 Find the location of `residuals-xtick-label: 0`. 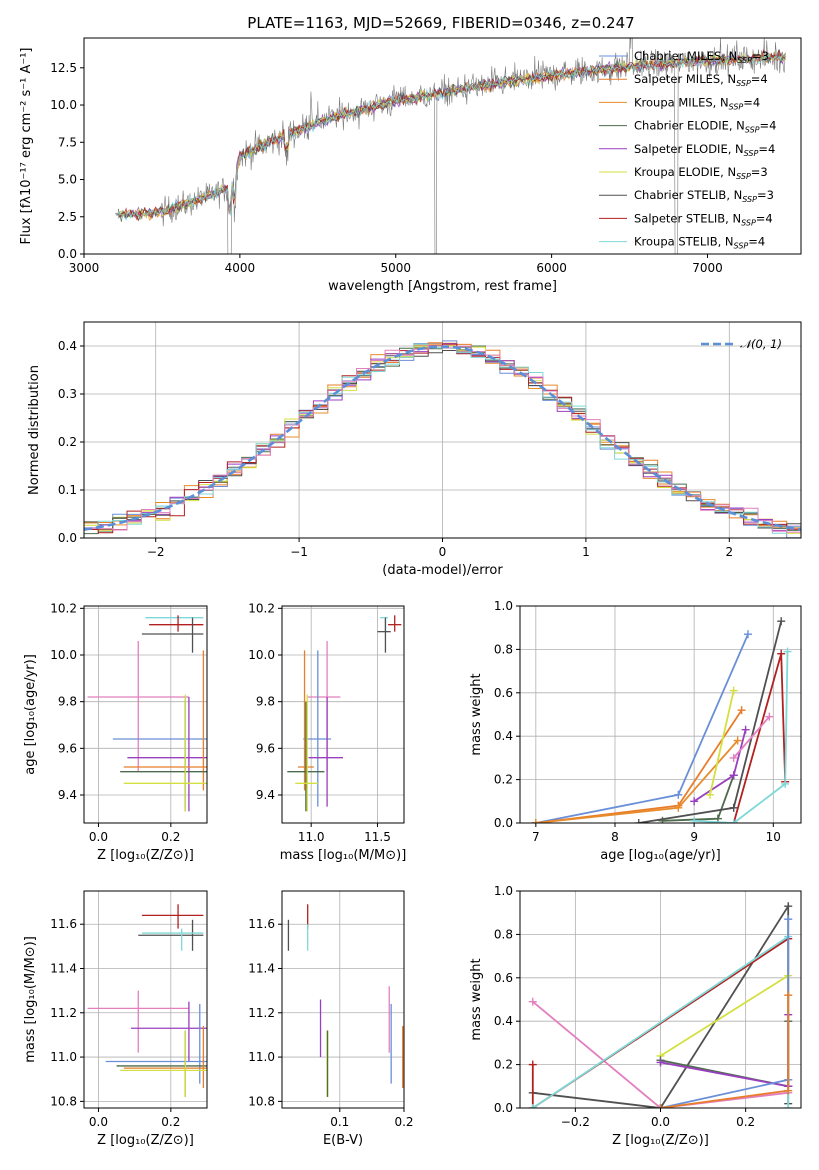

residuals-xtick-label: 0 is located at coordinates (443, 552).